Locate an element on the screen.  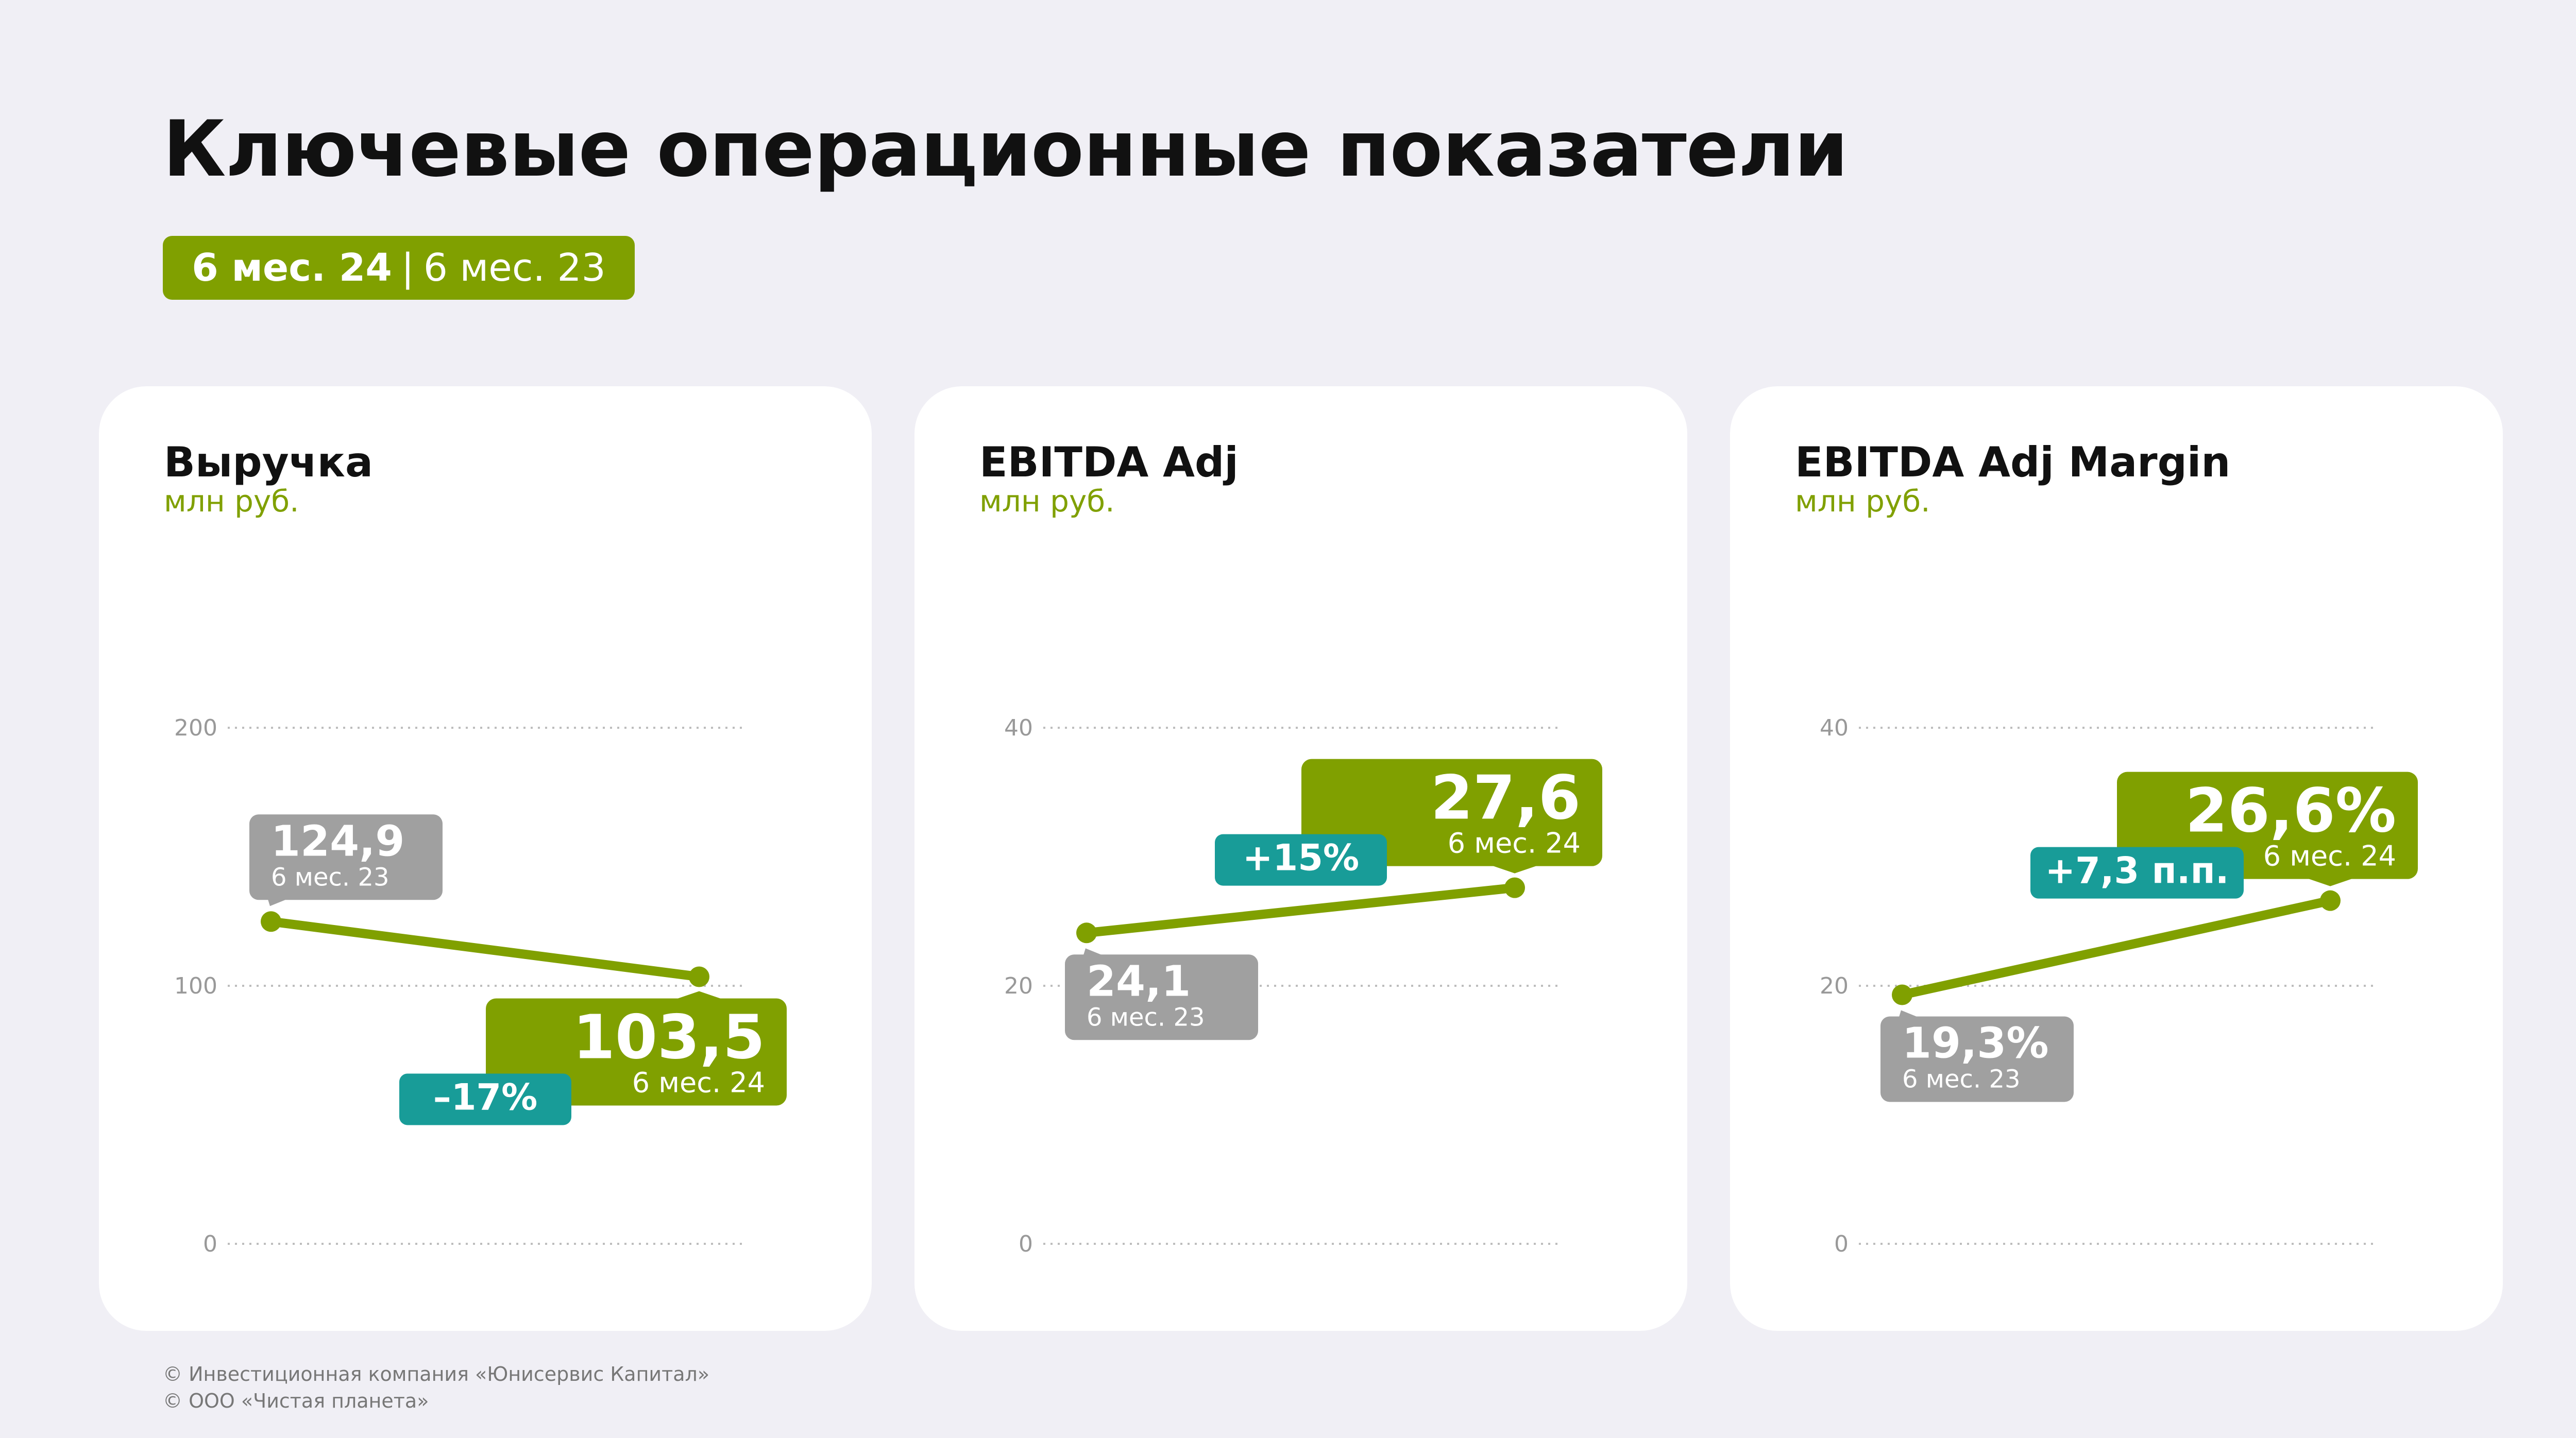
card-title: Выручка is located at coordinates (268, 462).